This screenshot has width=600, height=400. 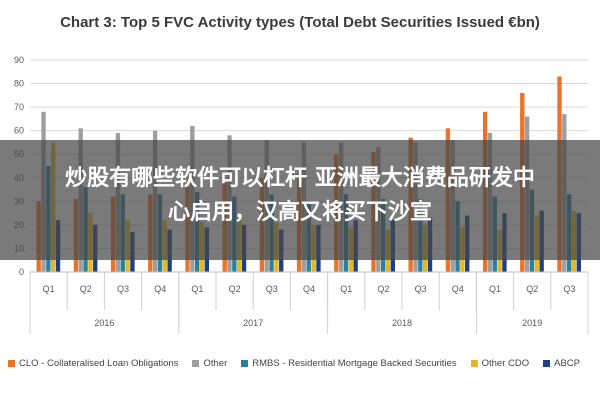 I want to click on y-tick-label: 0, so click(x=21, y=272).